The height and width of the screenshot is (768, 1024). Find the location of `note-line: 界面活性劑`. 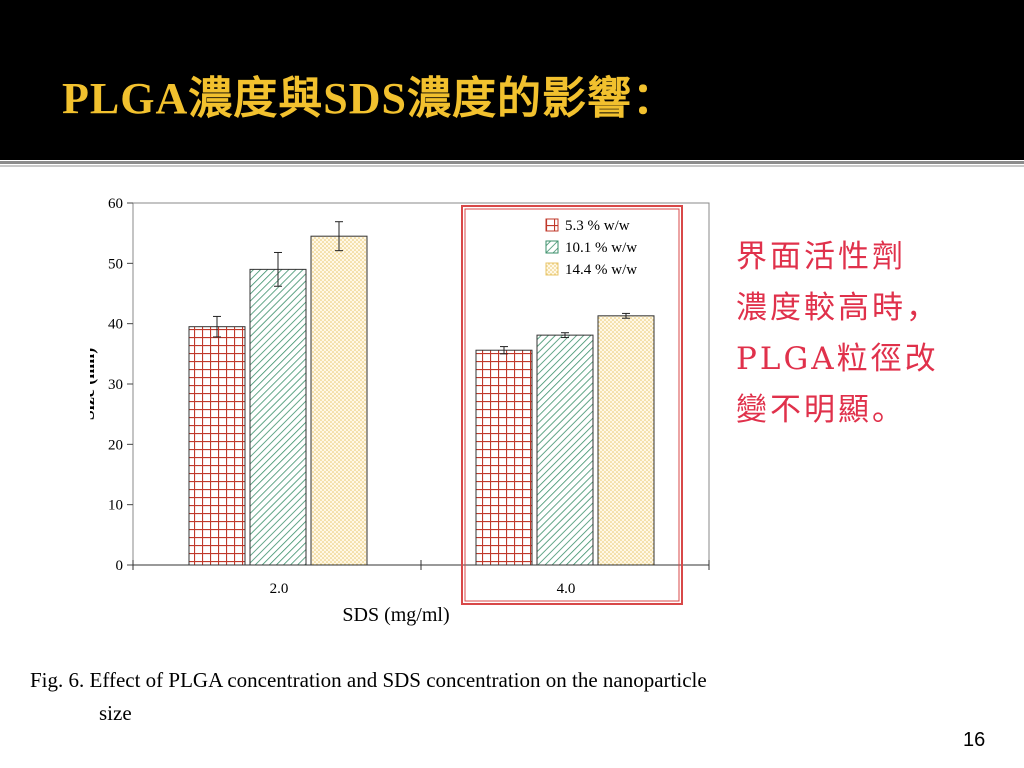

note-line: 界面活性劑 is located at coordinates (821, 257).